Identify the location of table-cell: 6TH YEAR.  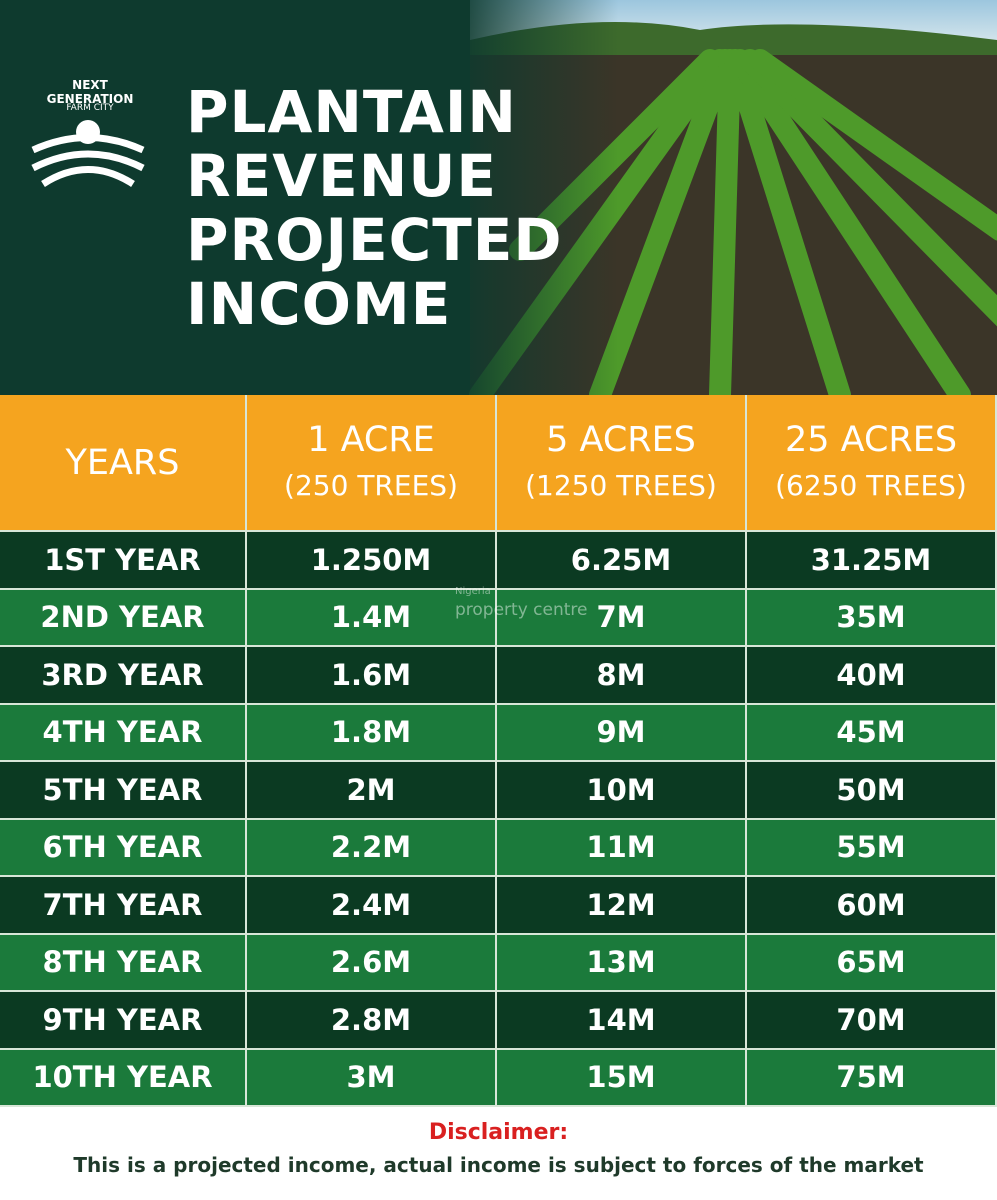
(123, 848).